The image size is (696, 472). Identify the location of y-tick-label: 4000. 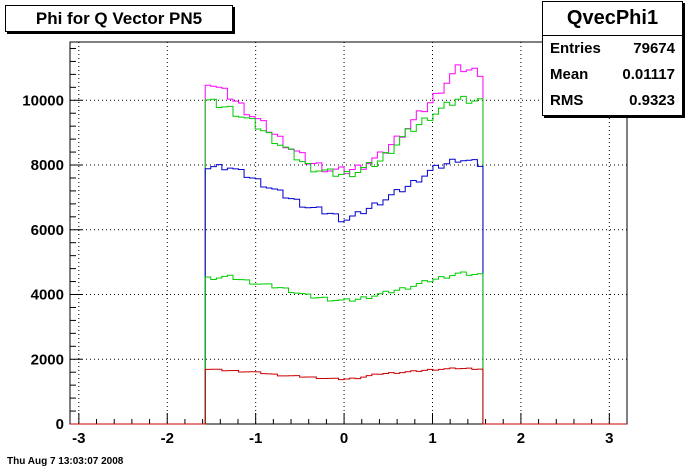
(47, 295).